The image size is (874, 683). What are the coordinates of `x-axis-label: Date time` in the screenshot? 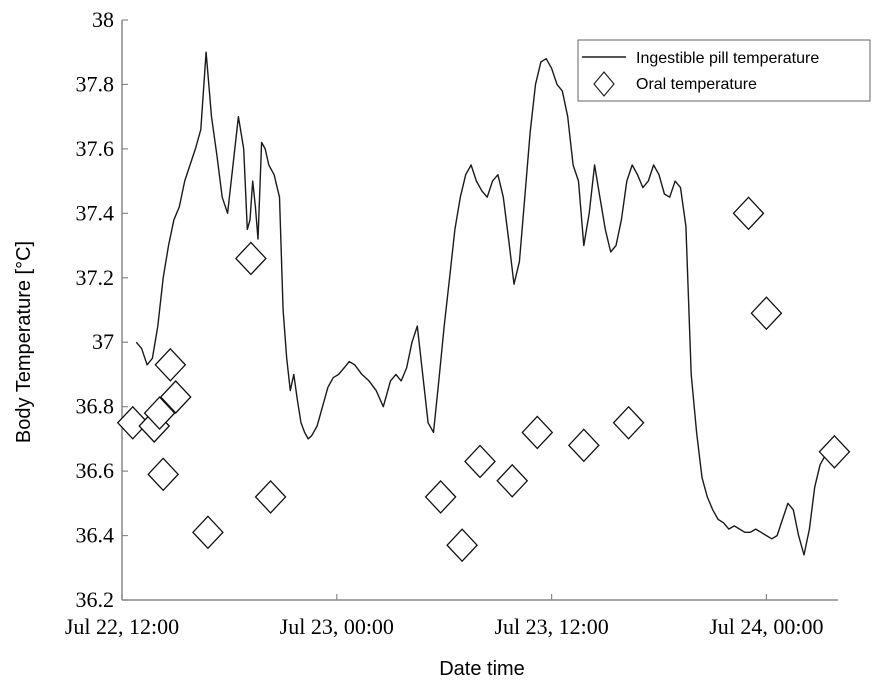 It's located at (482, 669).